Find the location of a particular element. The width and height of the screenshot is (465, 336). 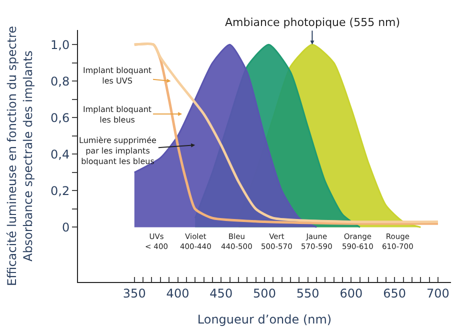

x-tick-label: 550 is located at coordinates (308, 293).